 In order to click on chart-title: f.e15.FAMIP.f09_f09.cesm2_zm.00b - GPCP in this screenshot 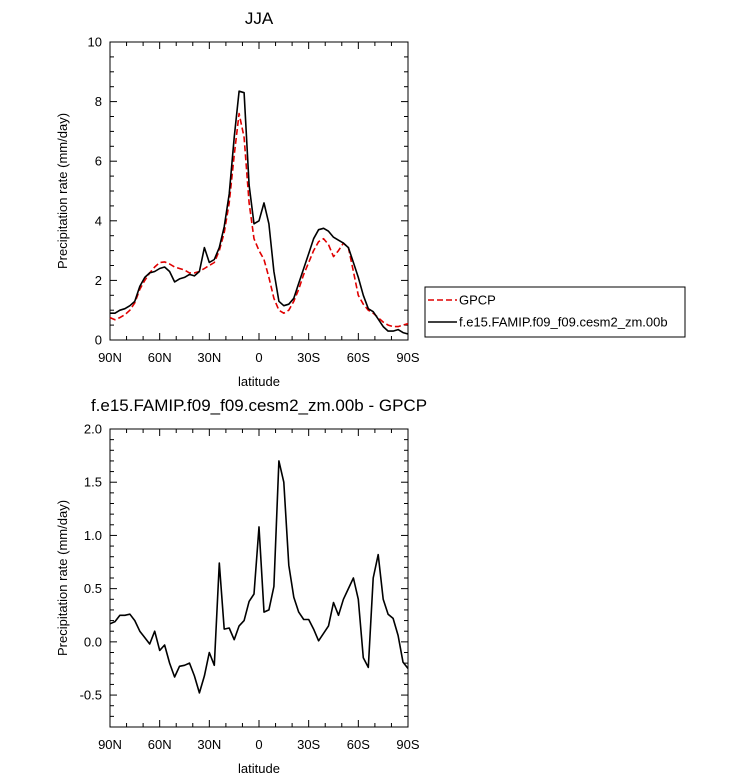, I will do `click(259, 405)`.